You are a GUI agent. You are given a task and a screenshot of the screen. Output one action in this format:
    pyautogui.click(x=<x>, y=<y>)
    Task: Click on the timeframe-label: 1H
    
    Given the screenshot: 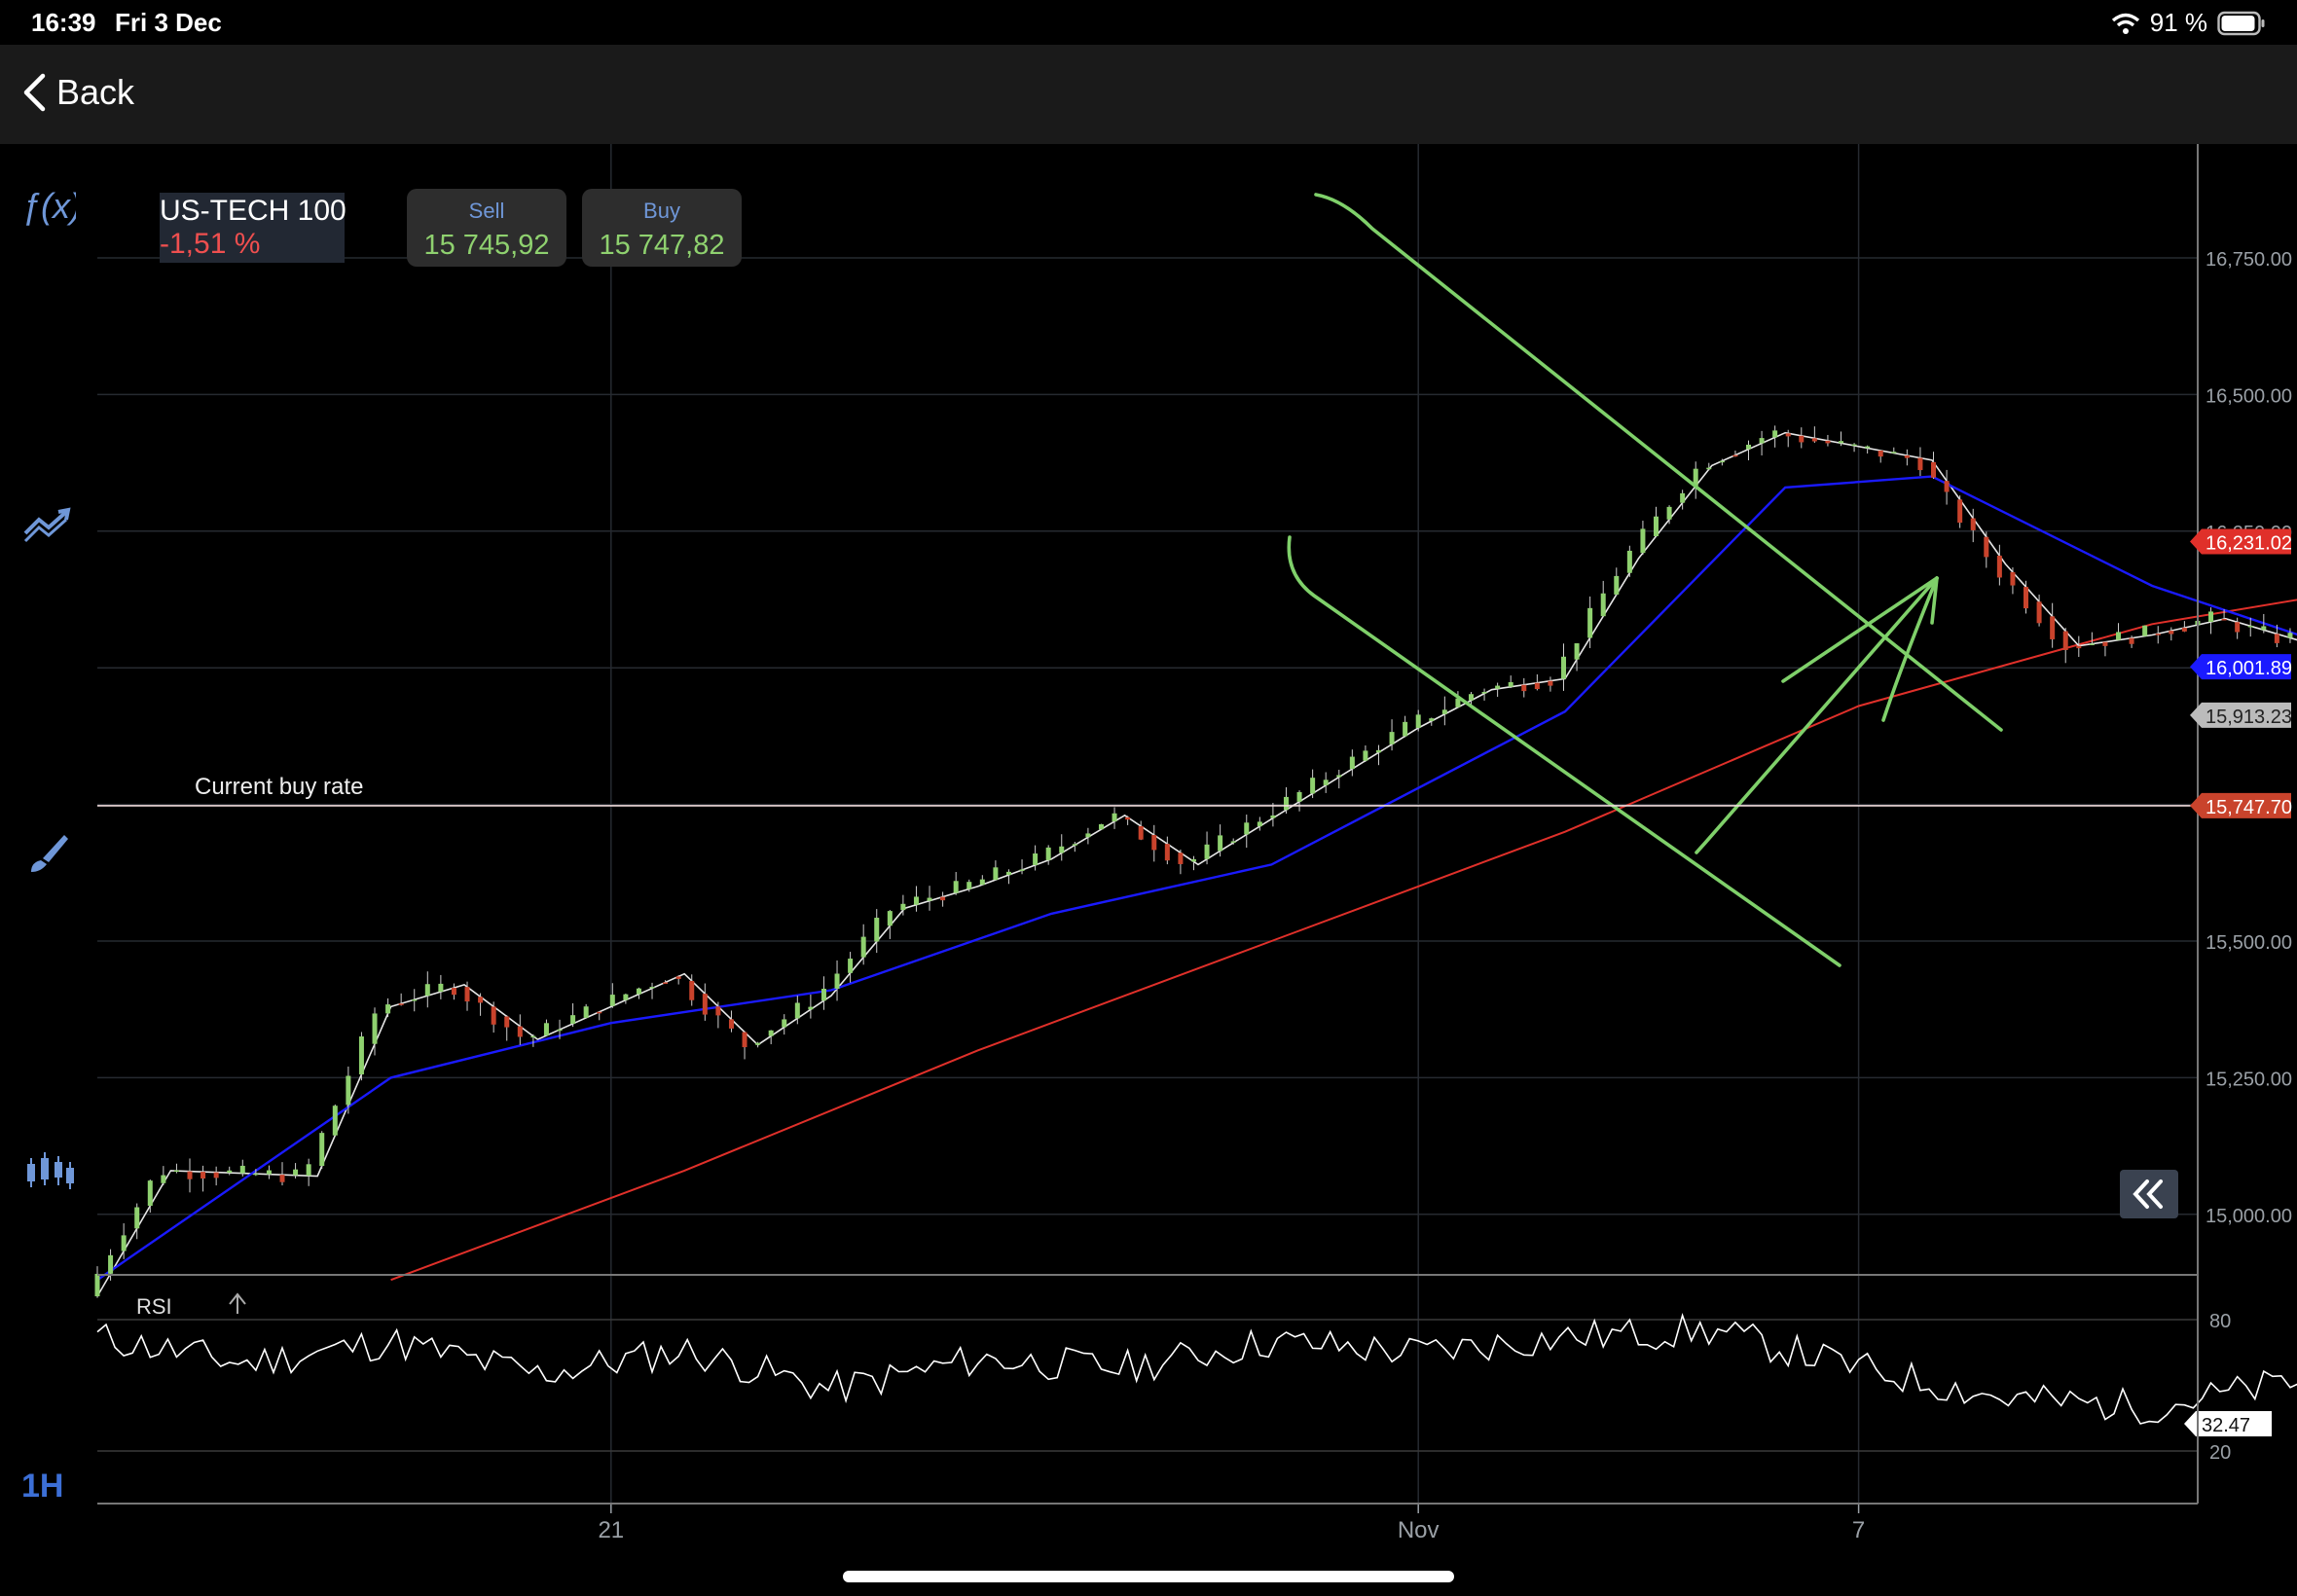 What is the action you would take?
    pyautogui.click(x=42, y=1486)
    